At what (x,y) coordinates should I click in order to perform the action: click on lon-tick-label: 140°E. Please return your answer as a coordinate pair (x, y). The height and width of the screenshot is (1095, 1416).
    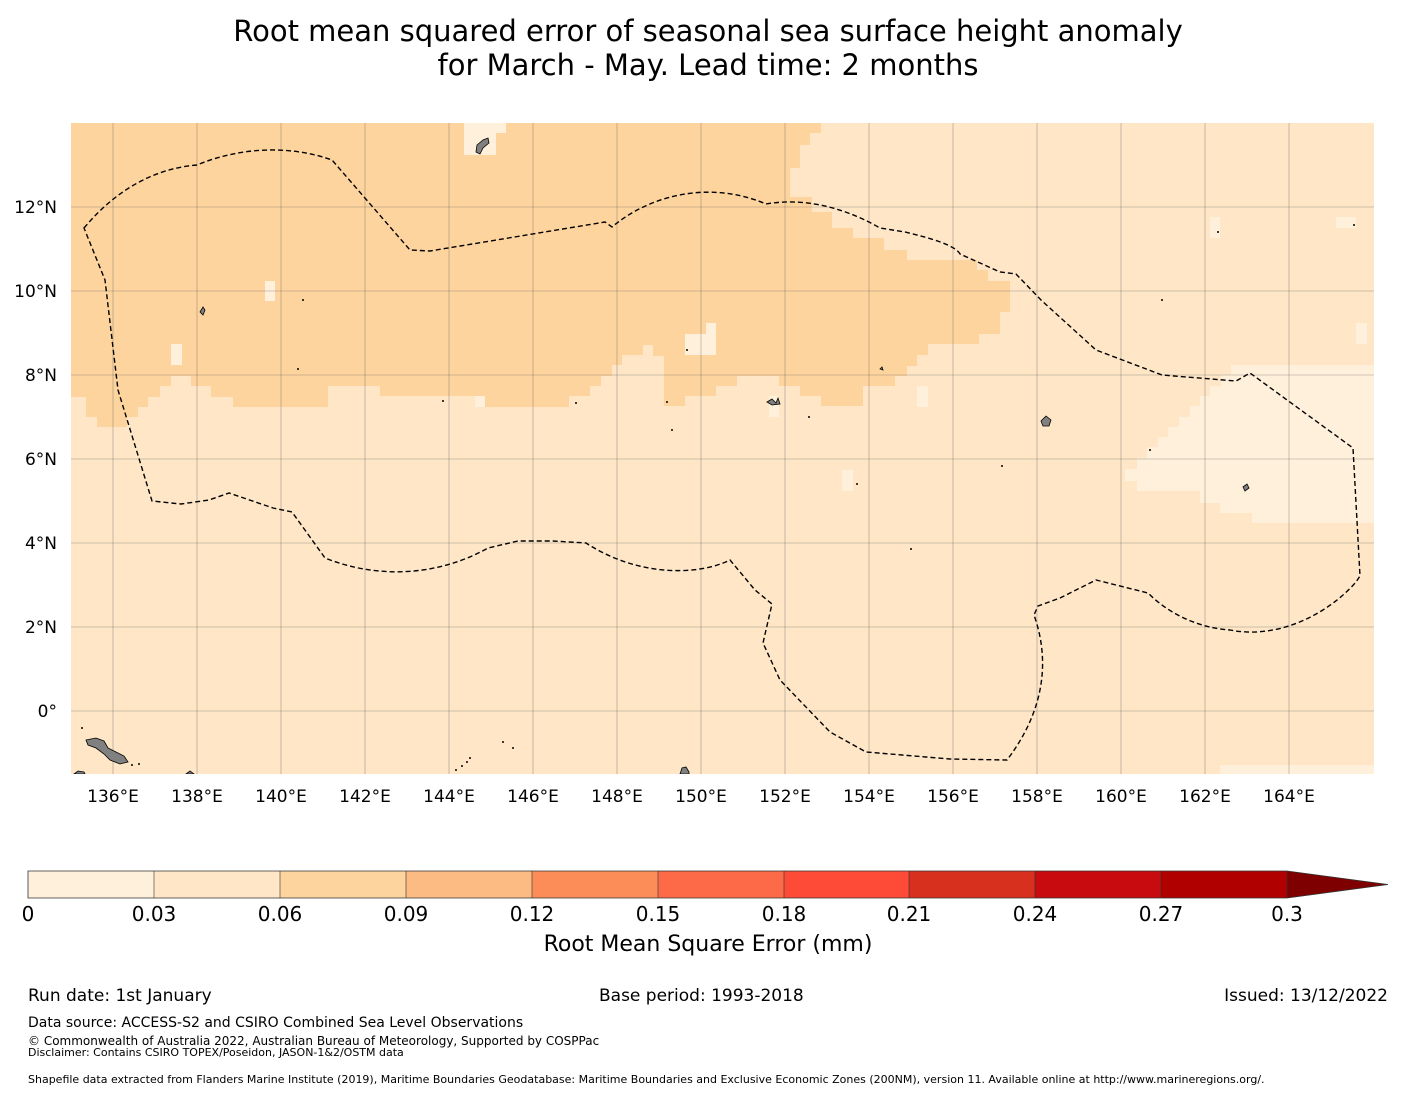
    Looking at the image, I should click on (281, 797).